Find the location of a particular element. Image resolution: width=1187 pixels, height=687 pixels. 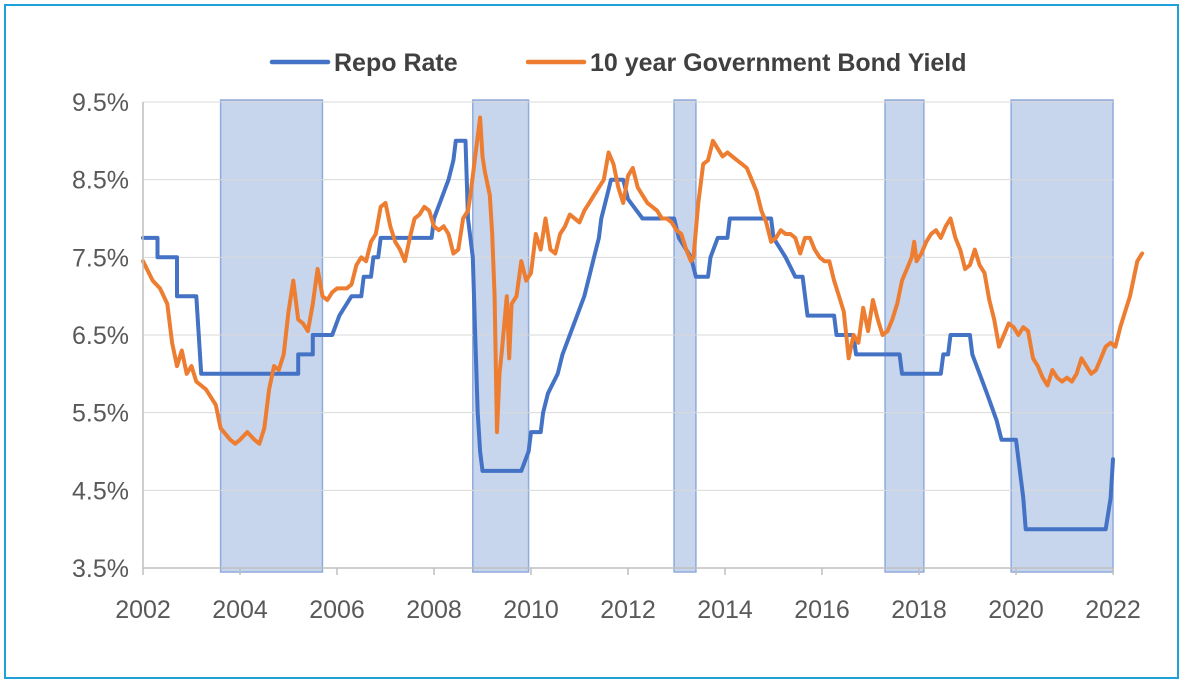

x-tick-label: 2002 is located at coordinates (143, 610).